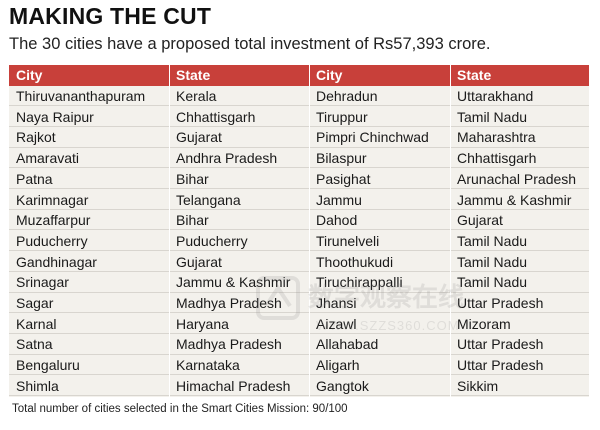  What do you see at coordinates (484, 323) in the screenshot?
I see `state-cell: Mizoram` at bounding box center [484, 323].